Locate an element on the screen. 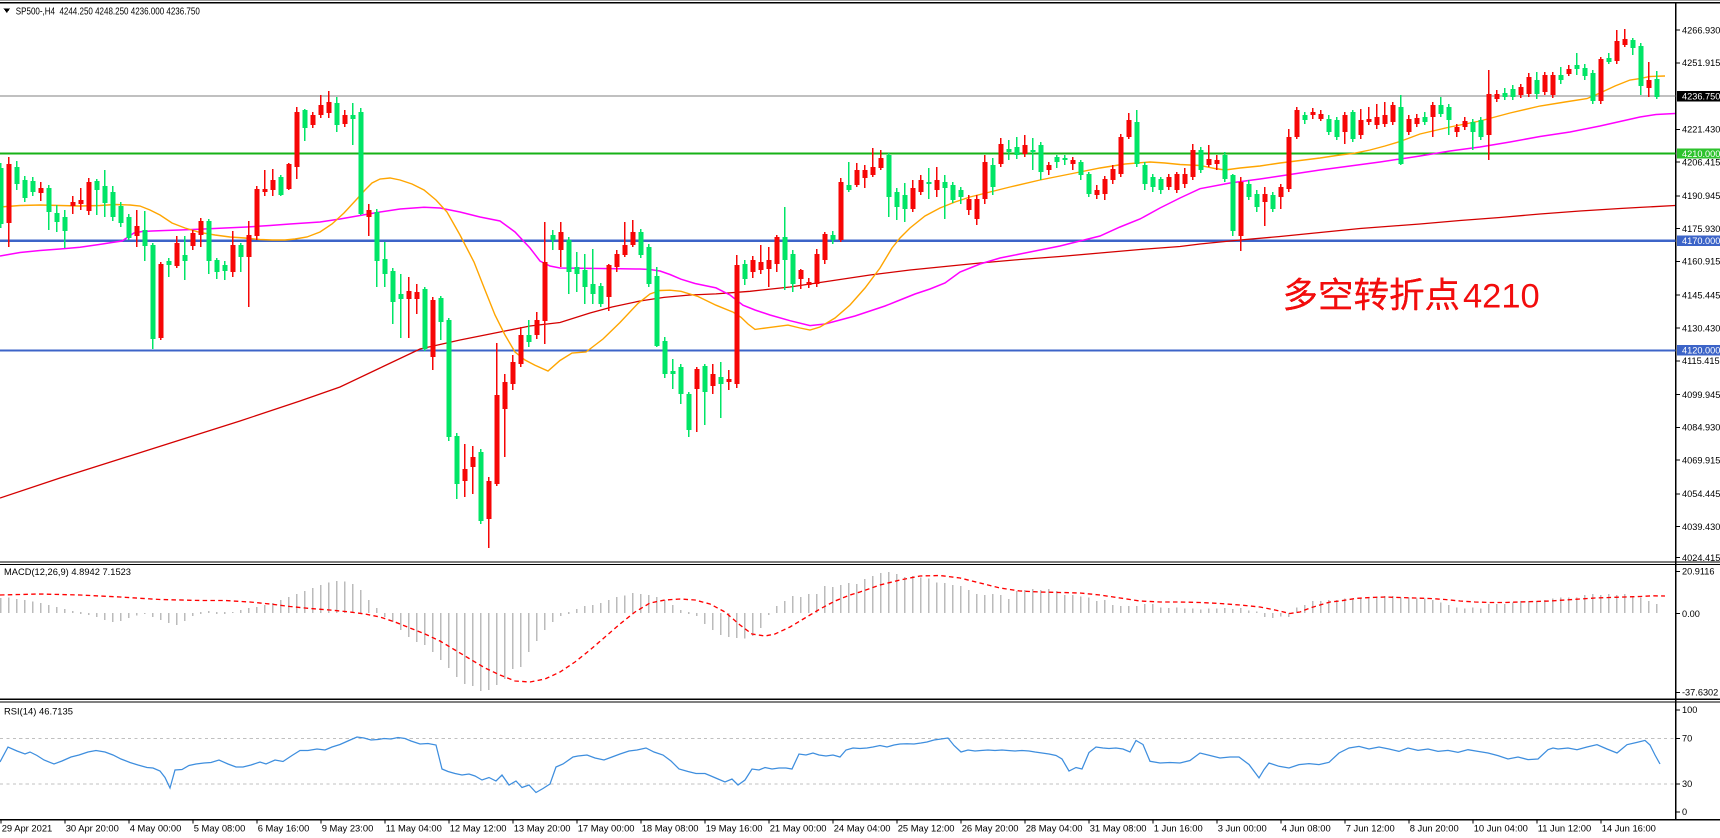  svg-text: -37.6302 is located at coordinates (1700, 693).